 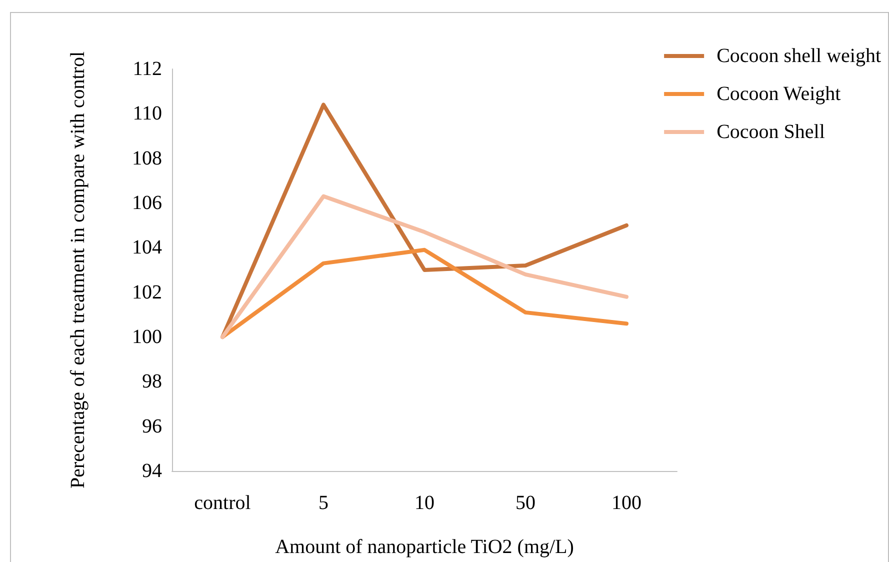 I want to click on x-tick-label: 50, so click(x=526, y=503).